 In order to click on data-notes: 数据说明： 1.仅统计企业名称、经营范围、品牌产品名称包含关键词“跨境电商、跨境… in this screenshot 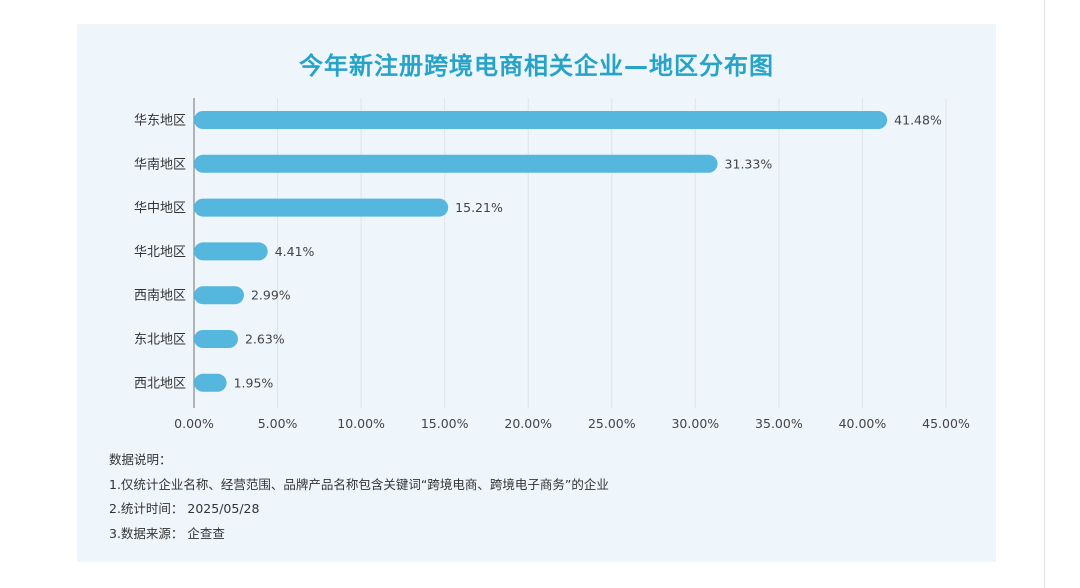, I will do `click(359, 497)`.